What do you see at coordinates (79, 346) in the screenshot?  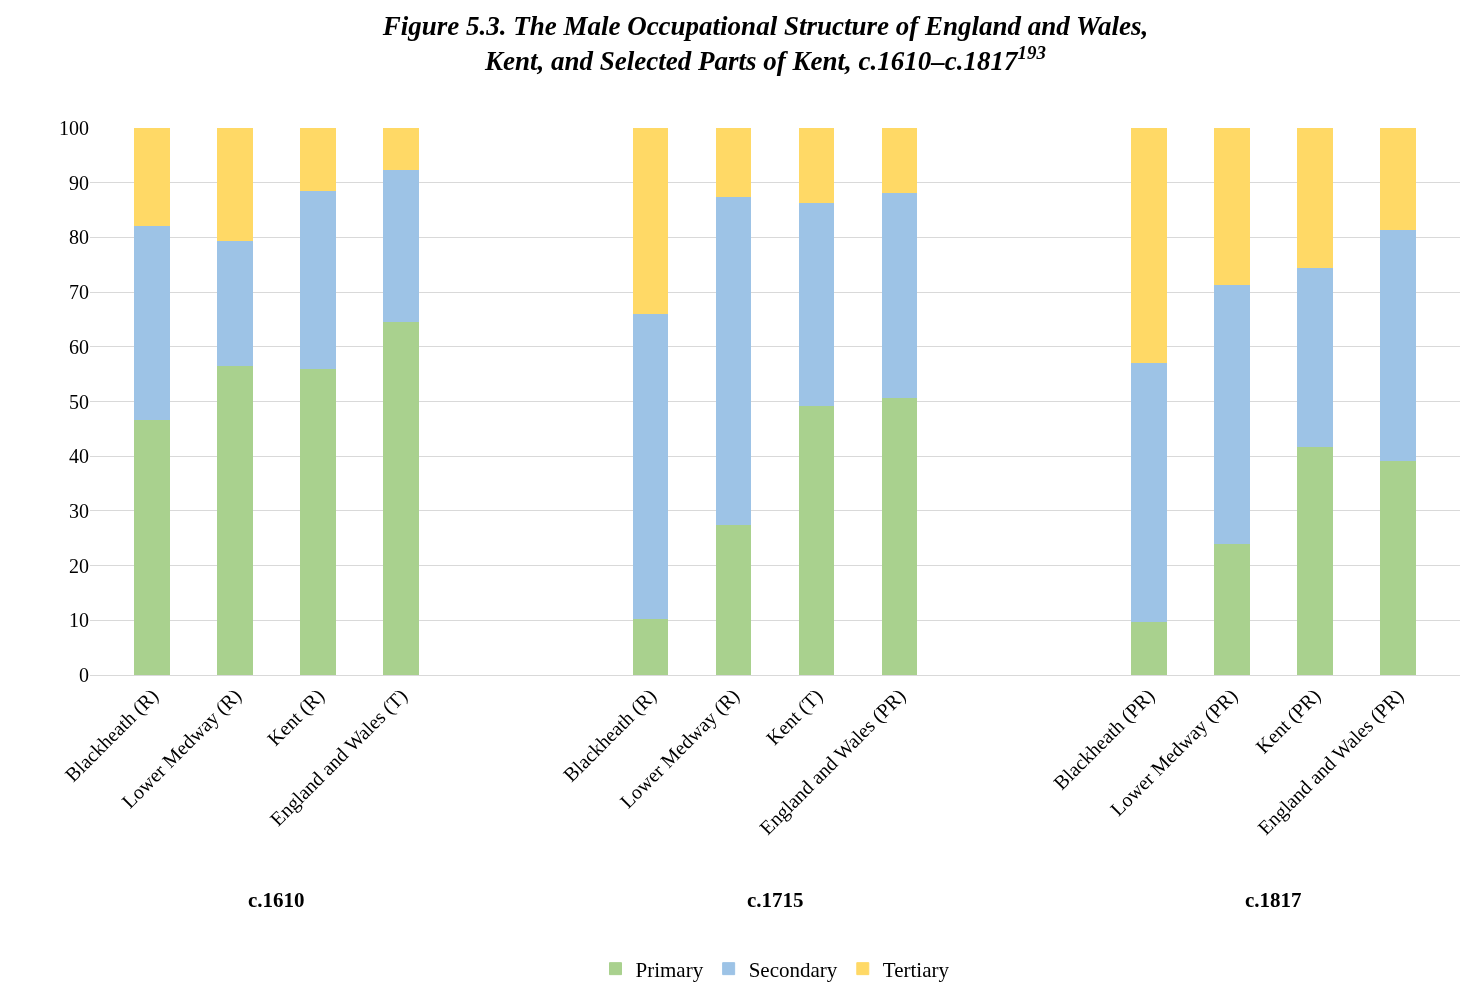 I see `y-tick-label: 60` at bounding box center [79, 346].